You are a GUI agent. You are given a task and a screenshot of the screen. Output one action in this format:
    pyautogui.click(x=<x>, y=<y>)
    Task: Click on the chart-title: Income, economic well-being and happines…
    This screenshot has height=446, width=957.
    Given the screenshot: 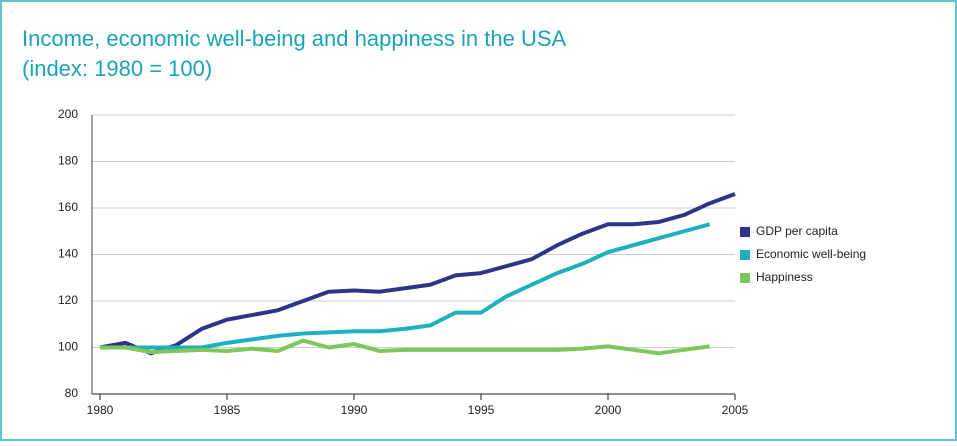 What is the action you would take?
    pyautogui.click(x=294, y=38)
    